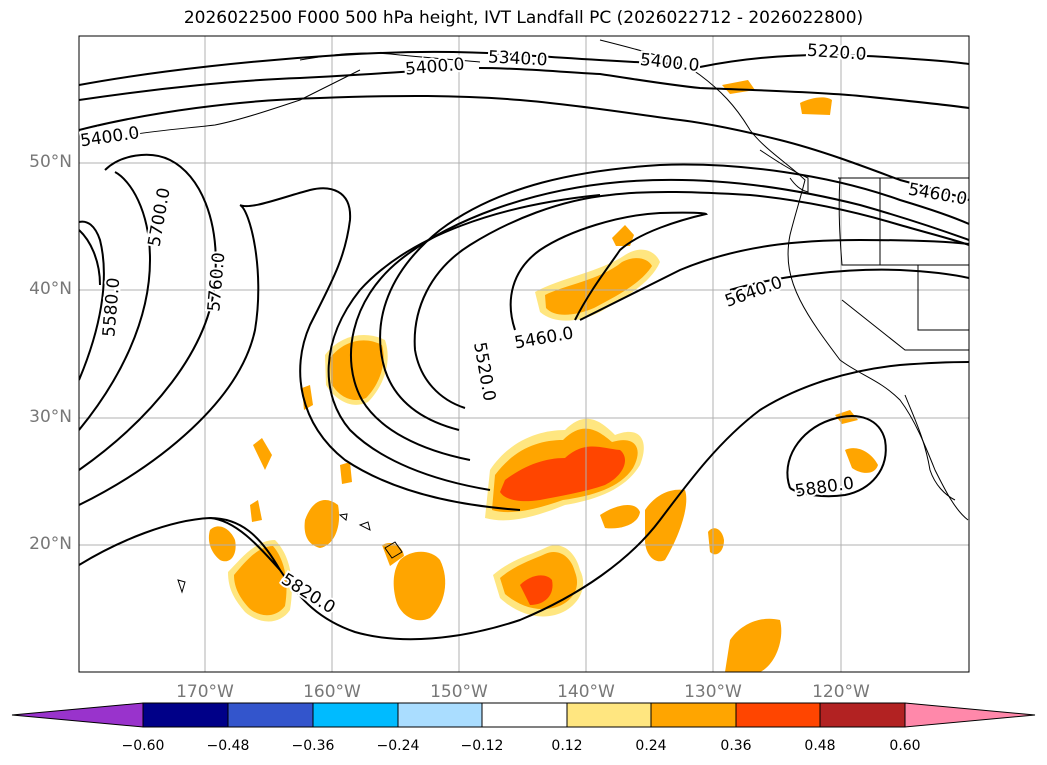 The width and height of the screenshot is (1047, 765). What do you see at coordinates (216, 281) in the screenshot?
I see `contour-label-5760: 5760.0` at bounding box center [216, 281].